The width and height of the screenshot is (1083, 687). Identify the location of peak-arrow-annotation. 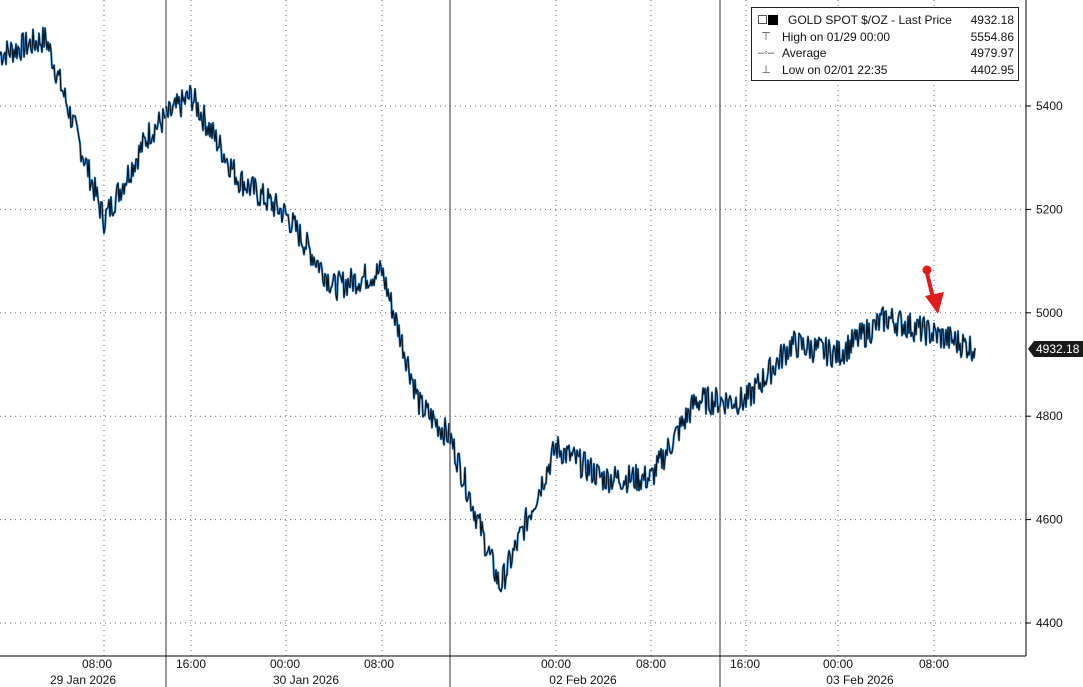
(933, 289).